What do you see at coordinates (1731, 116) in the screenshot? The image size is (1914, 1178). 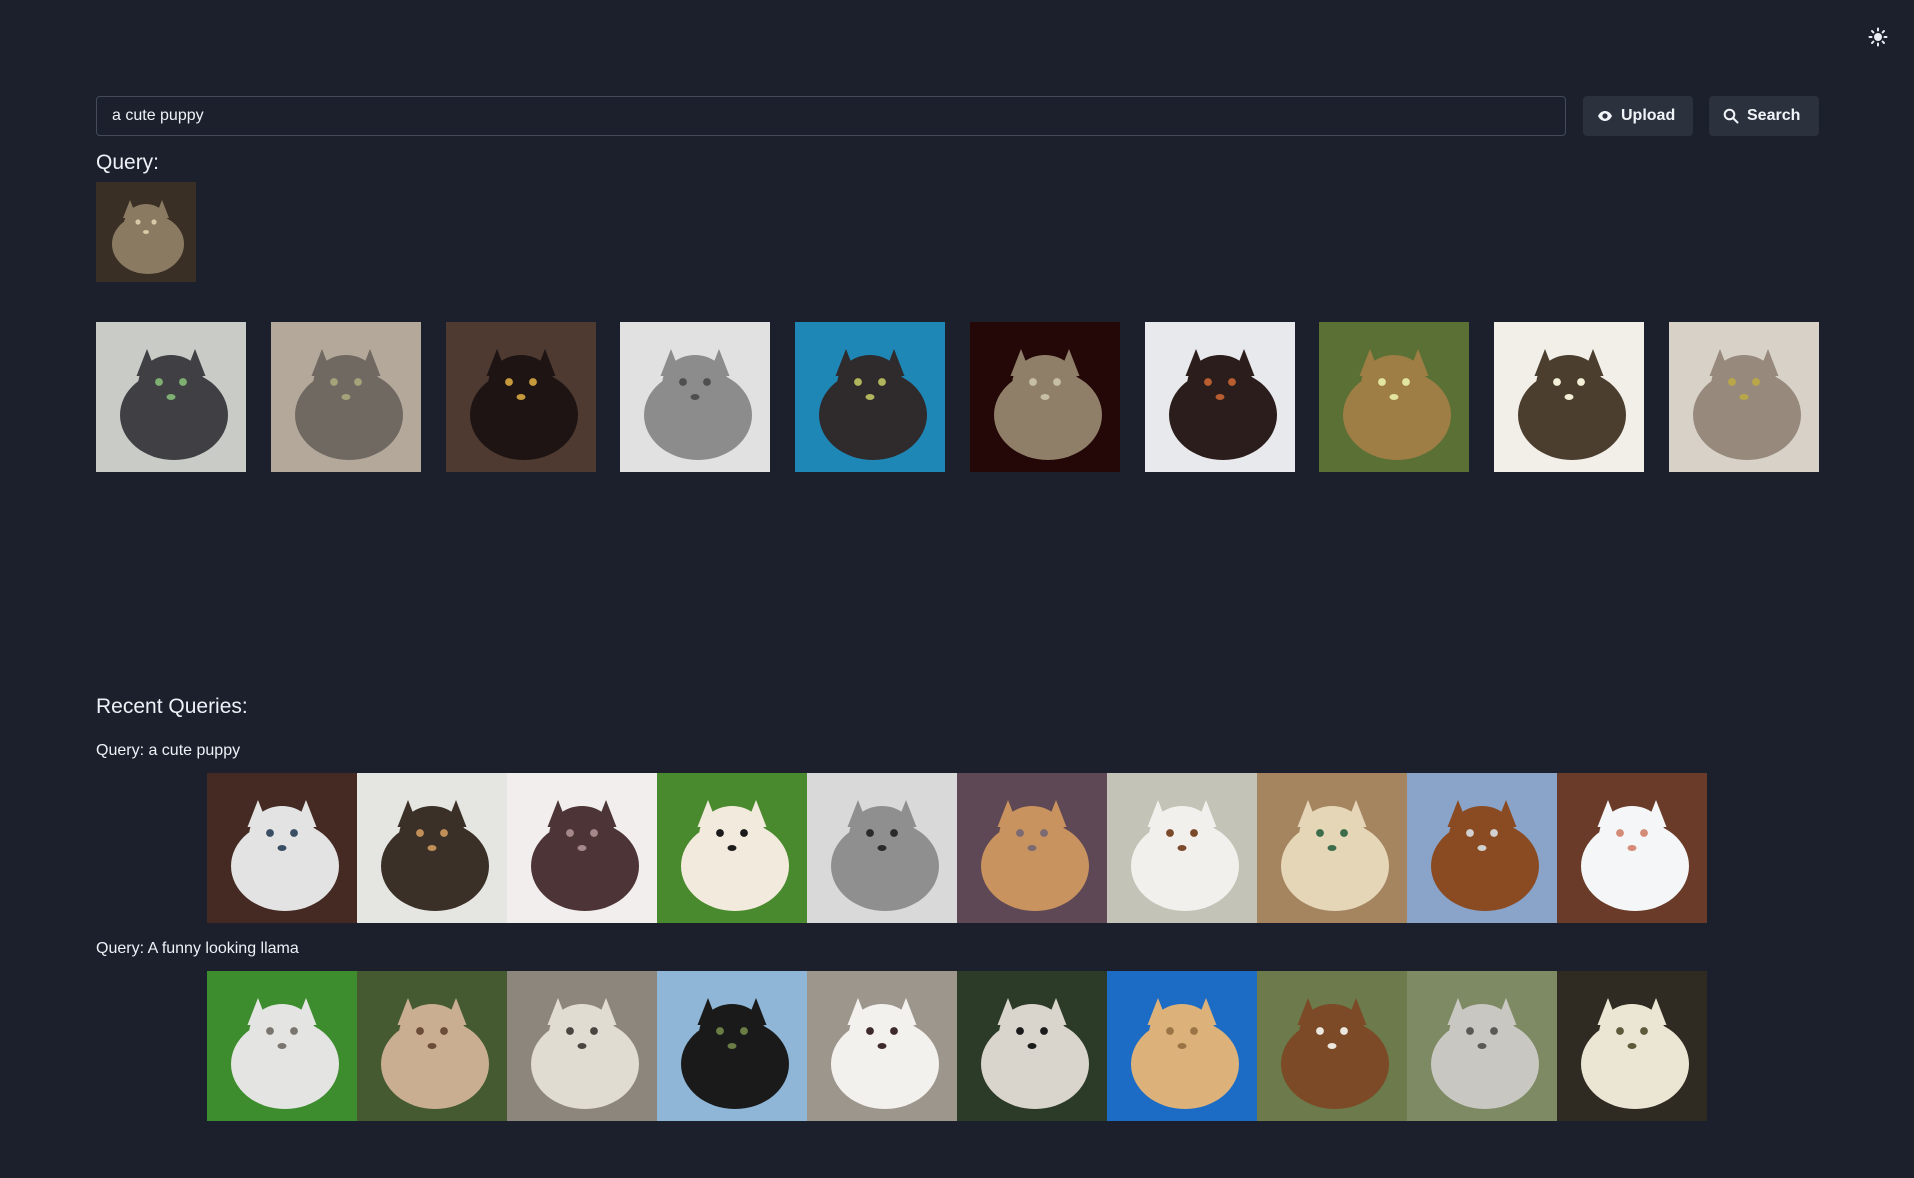 I see `magnifier-icon` at bounding box center [1731, 116].